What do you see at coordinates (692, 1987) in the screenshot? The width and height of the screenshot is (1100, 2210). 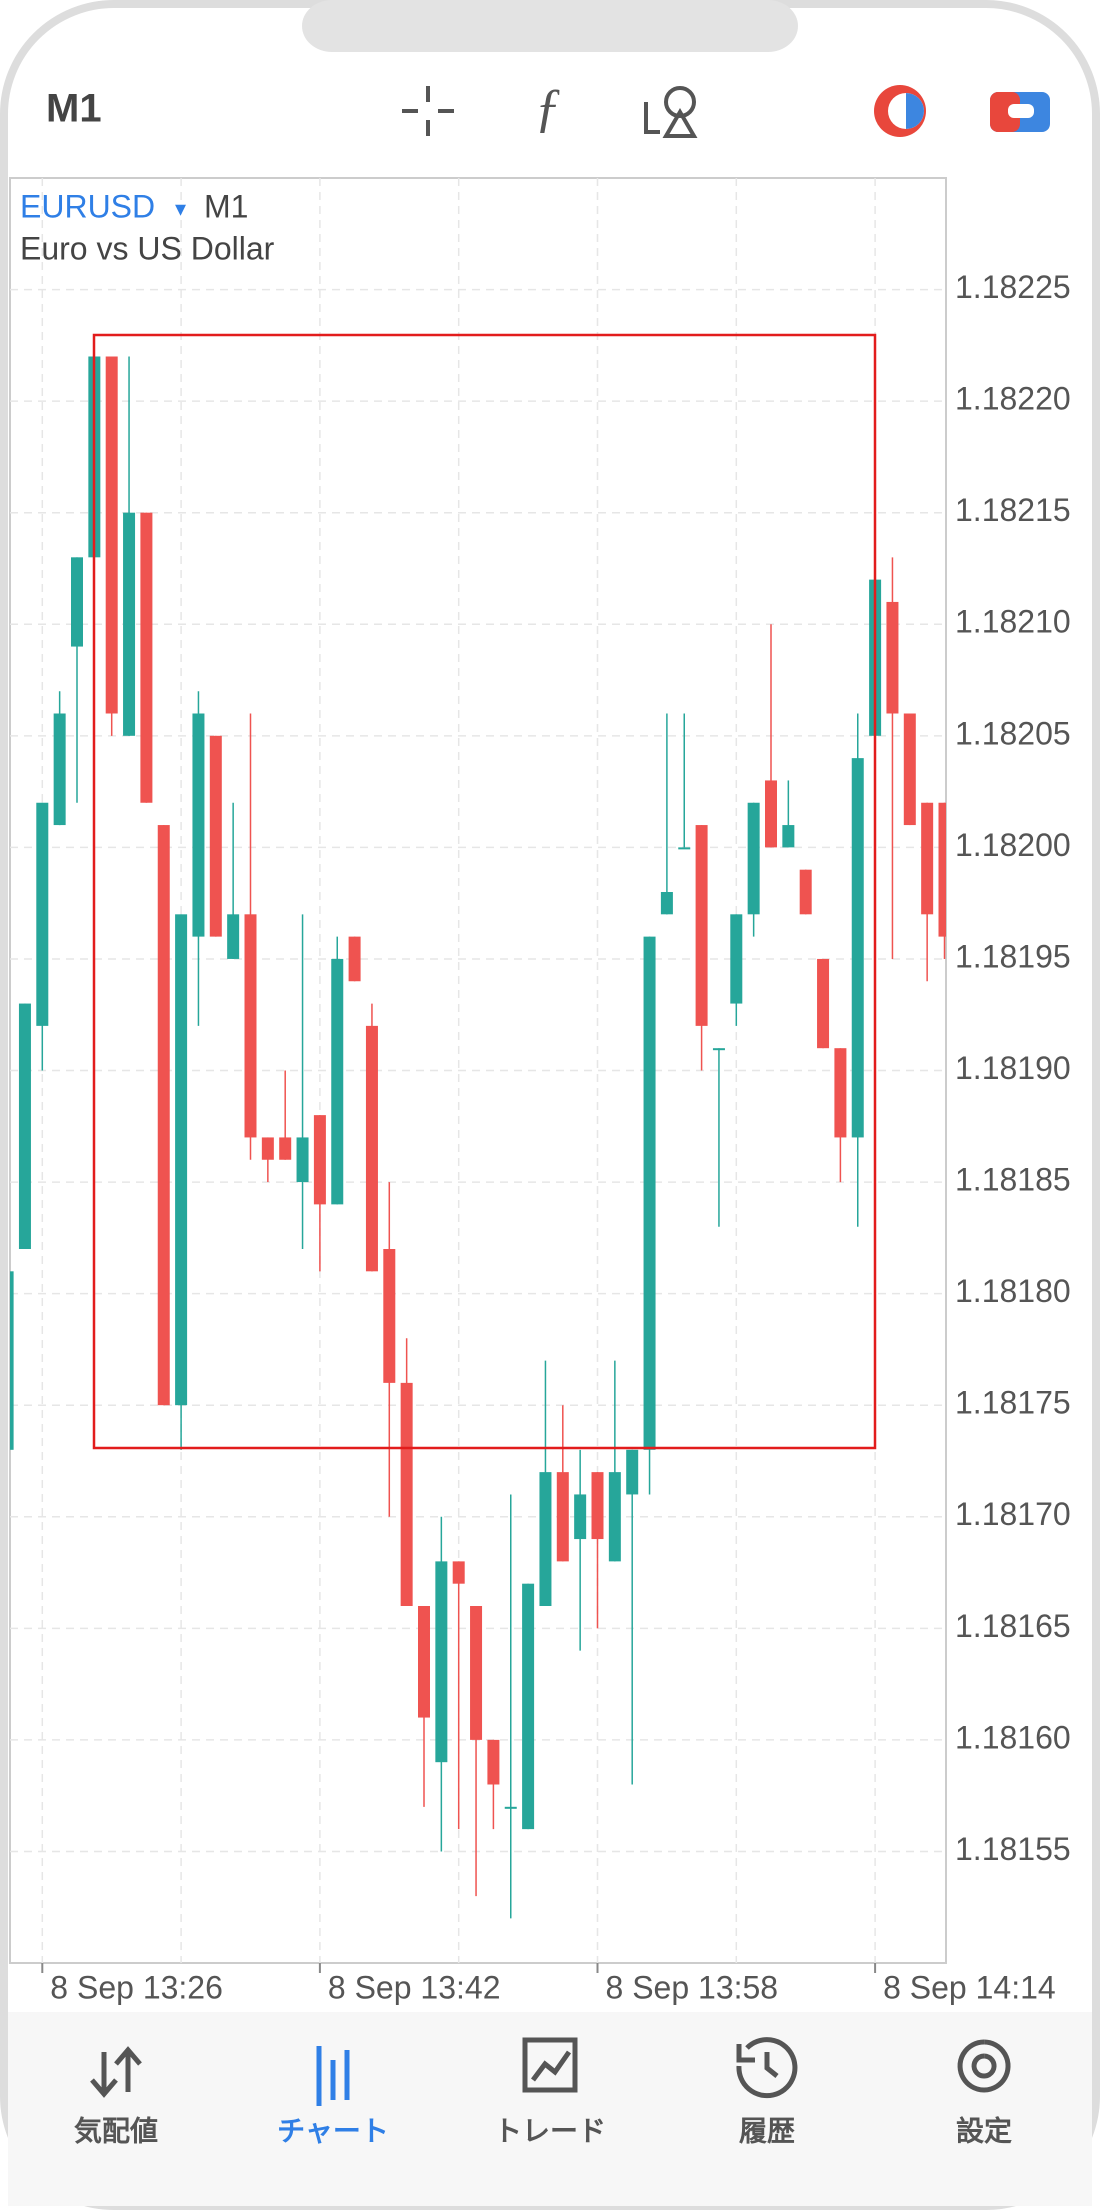 I see `x-tick-label: 8 Sep 13:58` at bounding box center [692, 1987].